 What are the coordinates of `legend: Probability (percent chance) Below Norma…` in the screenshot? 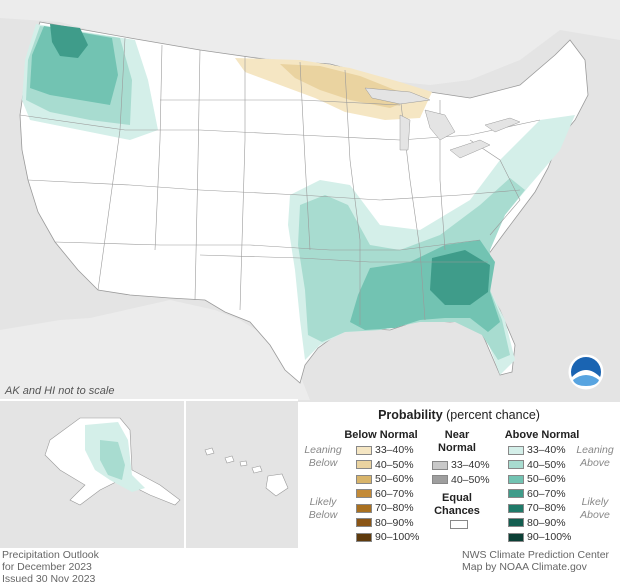 It's located at (459, 475).